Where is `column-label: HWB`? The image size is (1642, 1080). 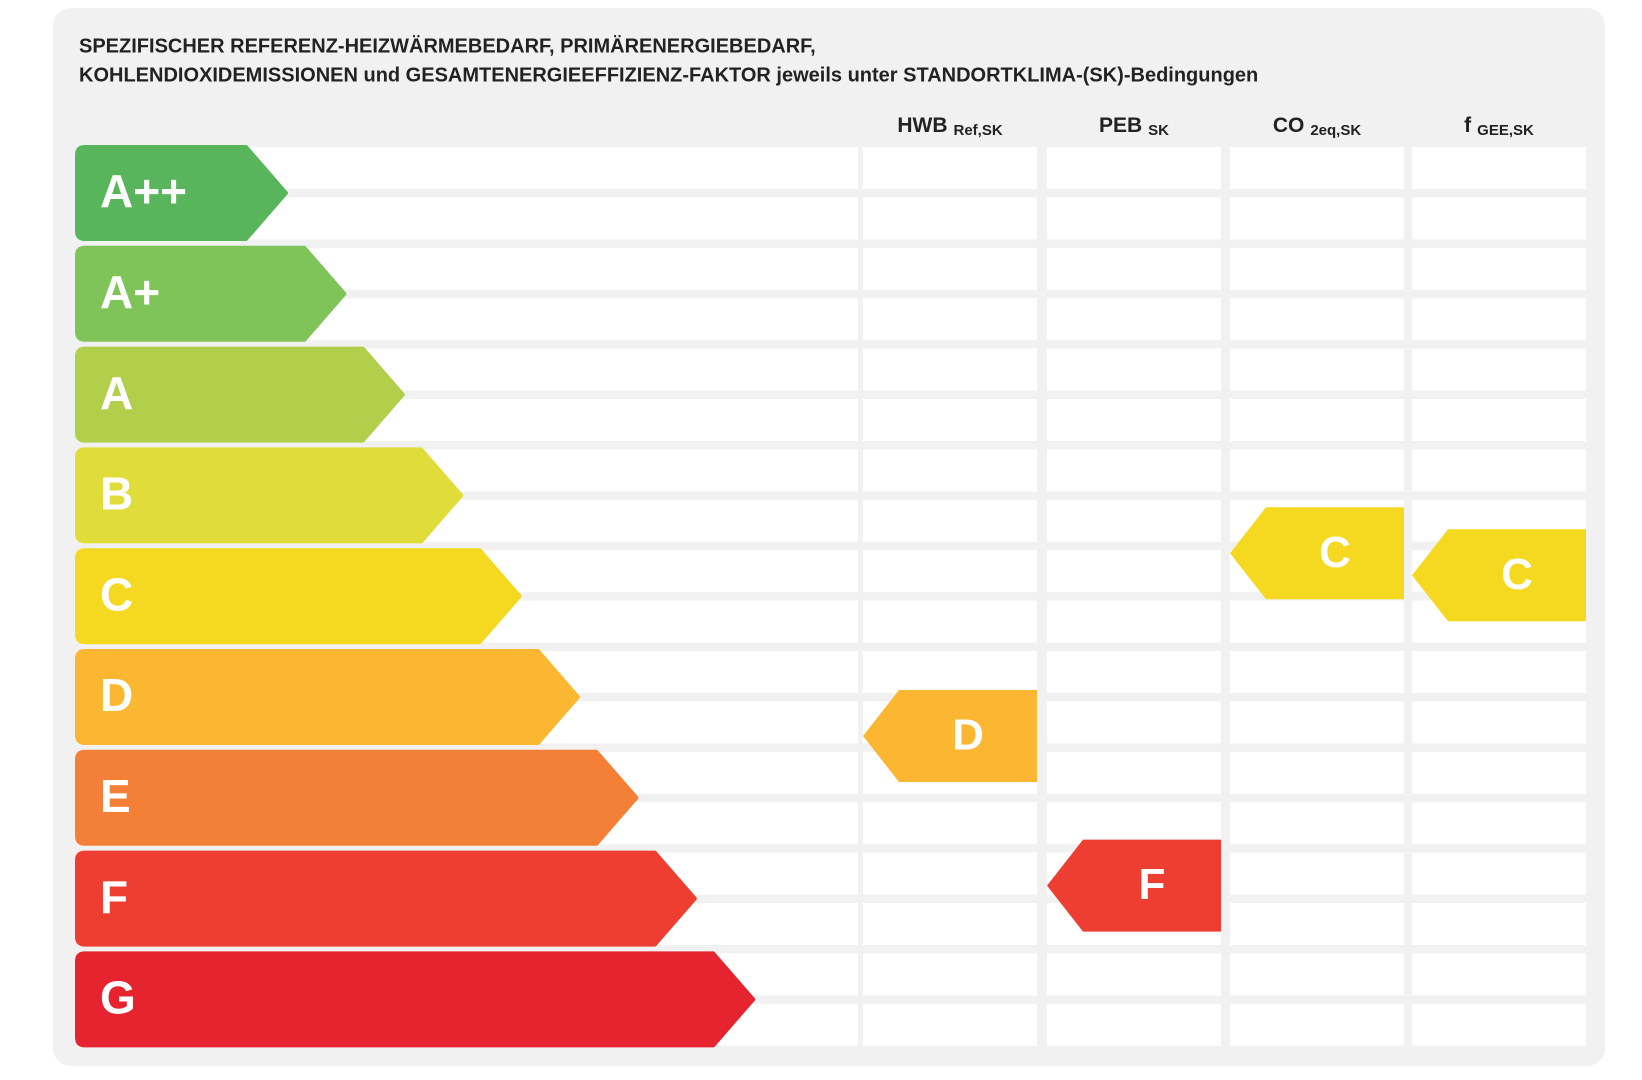
column-label: HWB is located at coordinates (922, 125).